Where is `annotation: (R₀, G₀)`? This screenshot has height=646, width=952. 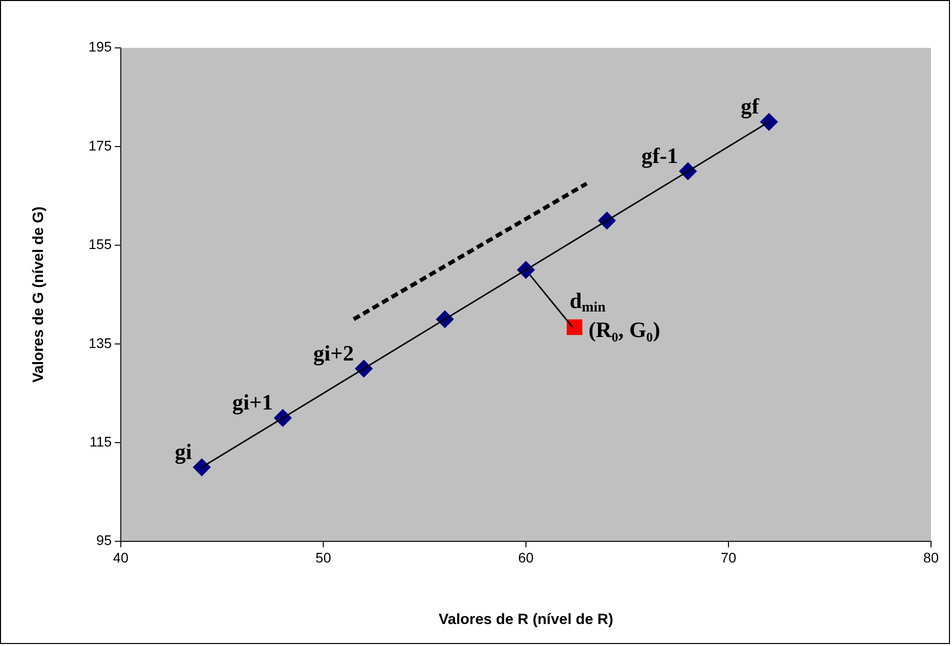
annotation: (R₀, G₀) is located at coordinates (624, 329).